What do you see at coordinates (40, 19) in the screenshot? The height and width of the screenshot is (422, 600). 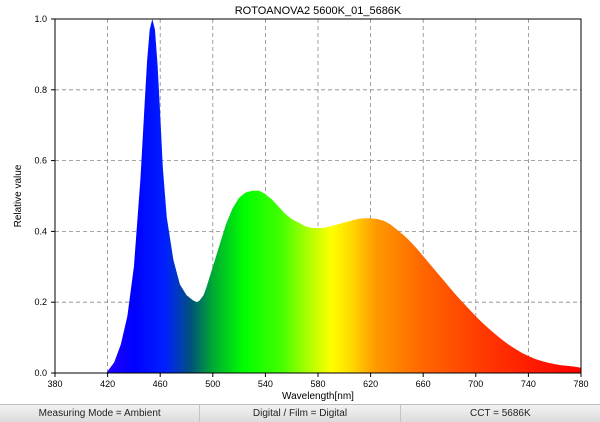 I see `y-tick-label: 1.0` at bounding box center [40, 19].